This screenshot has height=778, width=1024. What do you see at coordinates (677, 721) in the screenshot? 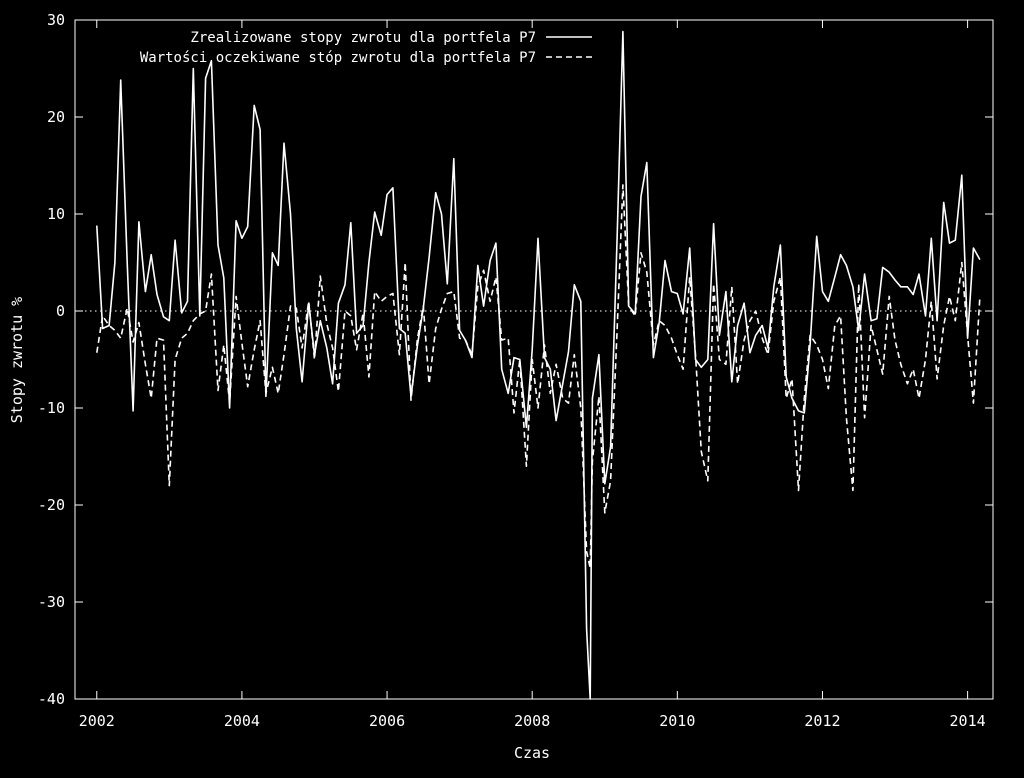
I see `x-tick-label: 2010` at bounding box center [677, 721].